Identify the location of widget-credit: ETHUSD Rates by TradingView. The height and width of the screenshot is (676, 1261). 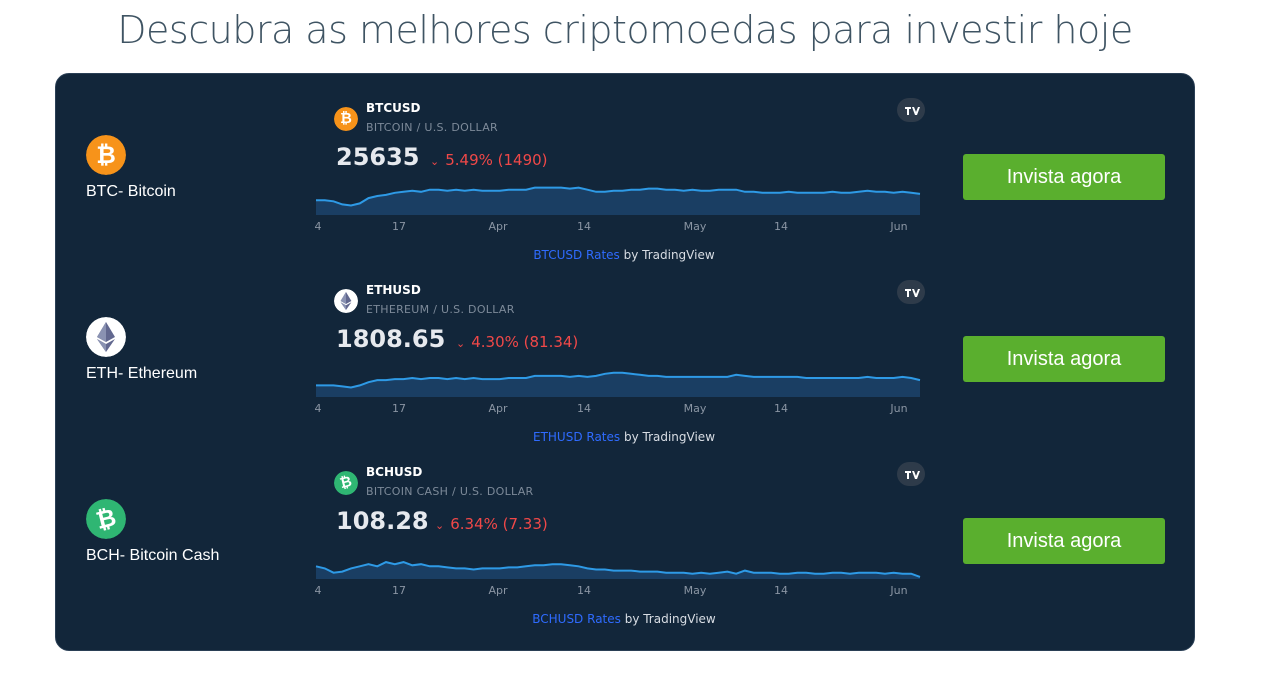
(624, 437).